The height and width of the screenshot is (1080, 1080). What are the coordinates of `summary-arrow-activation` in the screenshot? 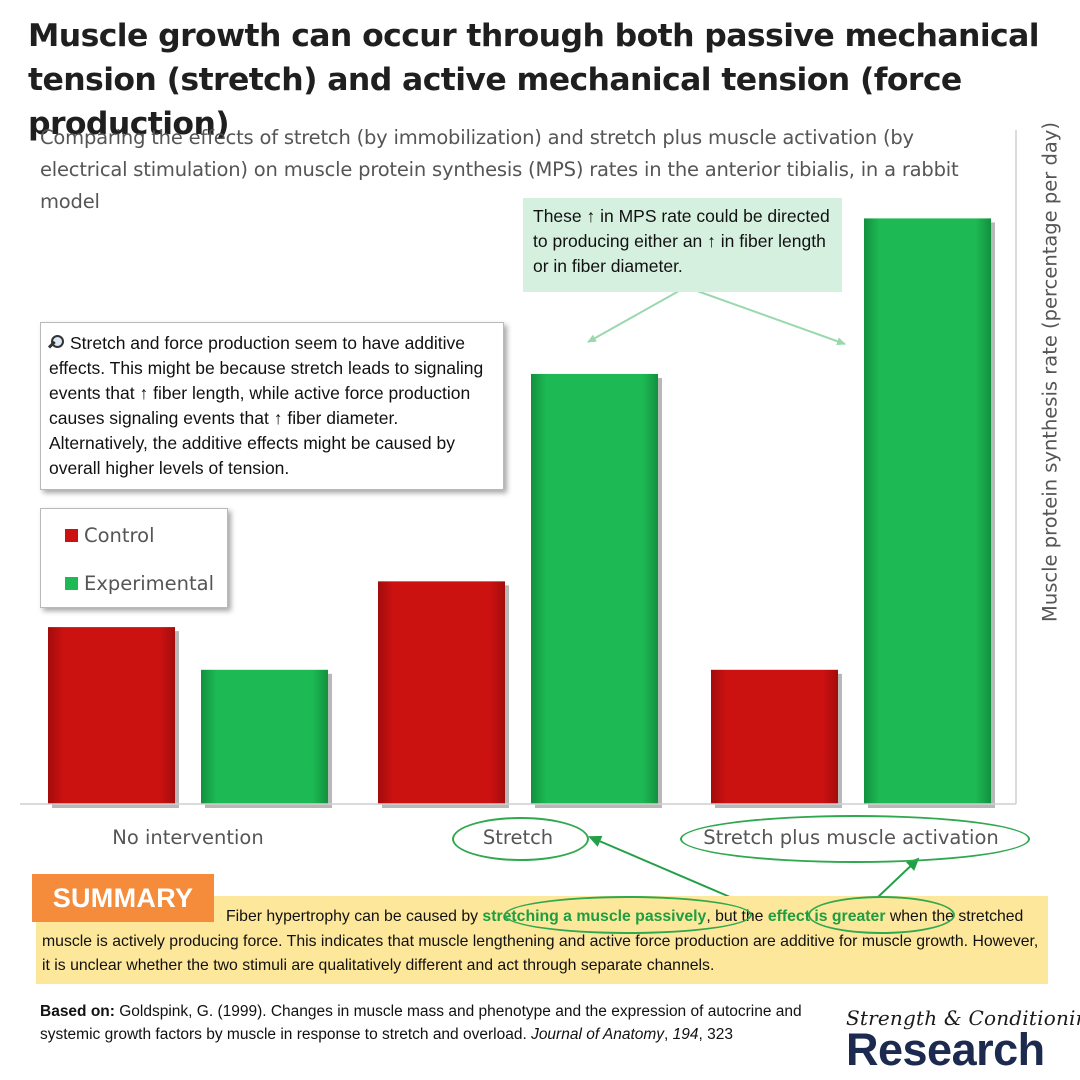 It's located at (898, 877).